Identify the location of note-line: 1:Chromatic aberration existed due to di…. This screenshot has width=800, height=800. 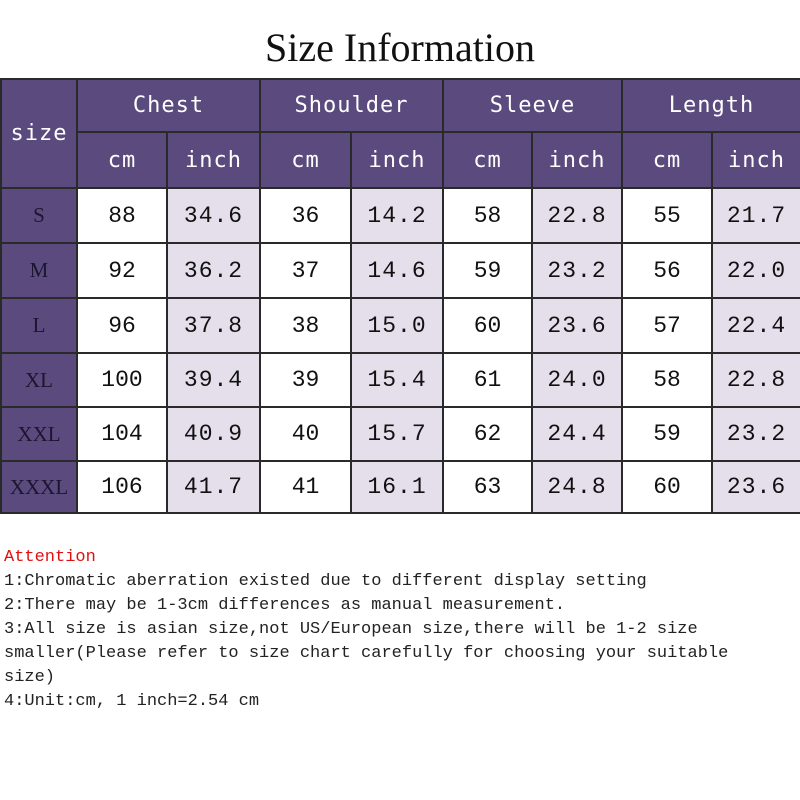
(325, 581).